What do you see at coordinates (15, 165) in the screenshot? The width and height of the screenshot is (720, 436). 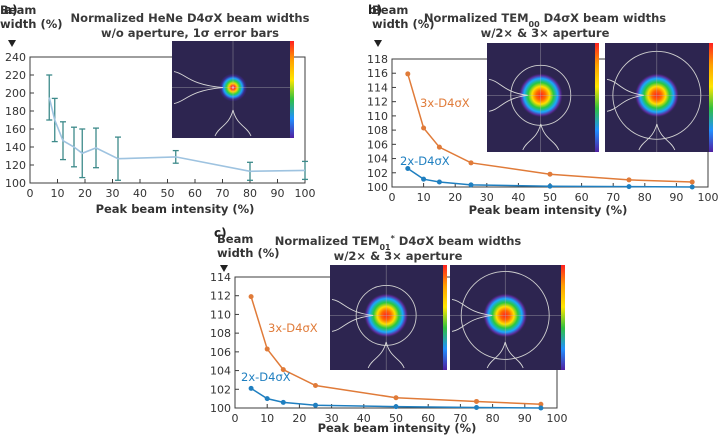 I see `y-tick-label: 120` at bounding box center [15, 165].